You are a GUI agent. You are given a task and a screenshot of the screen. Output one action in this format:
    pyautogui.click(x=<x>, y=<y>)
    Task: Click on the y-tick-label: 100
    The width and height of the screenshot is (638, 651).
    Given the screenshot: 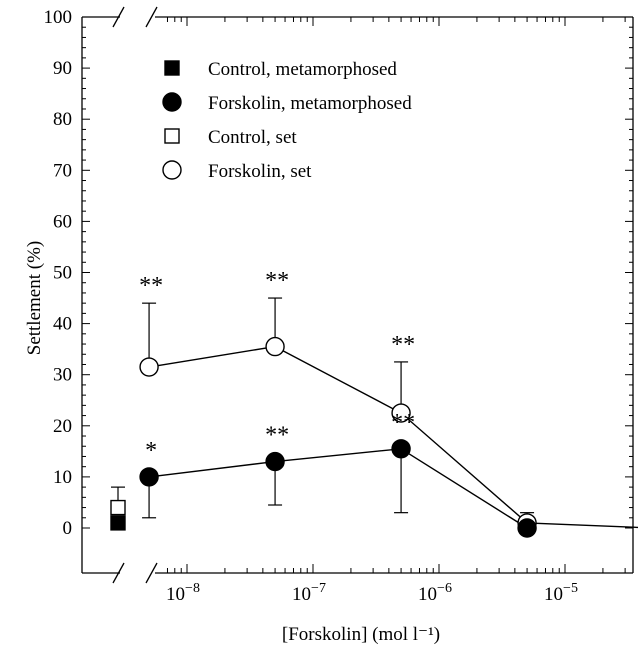 What is the action you would take?
    pyautogui.click(x=58, y=17)
    